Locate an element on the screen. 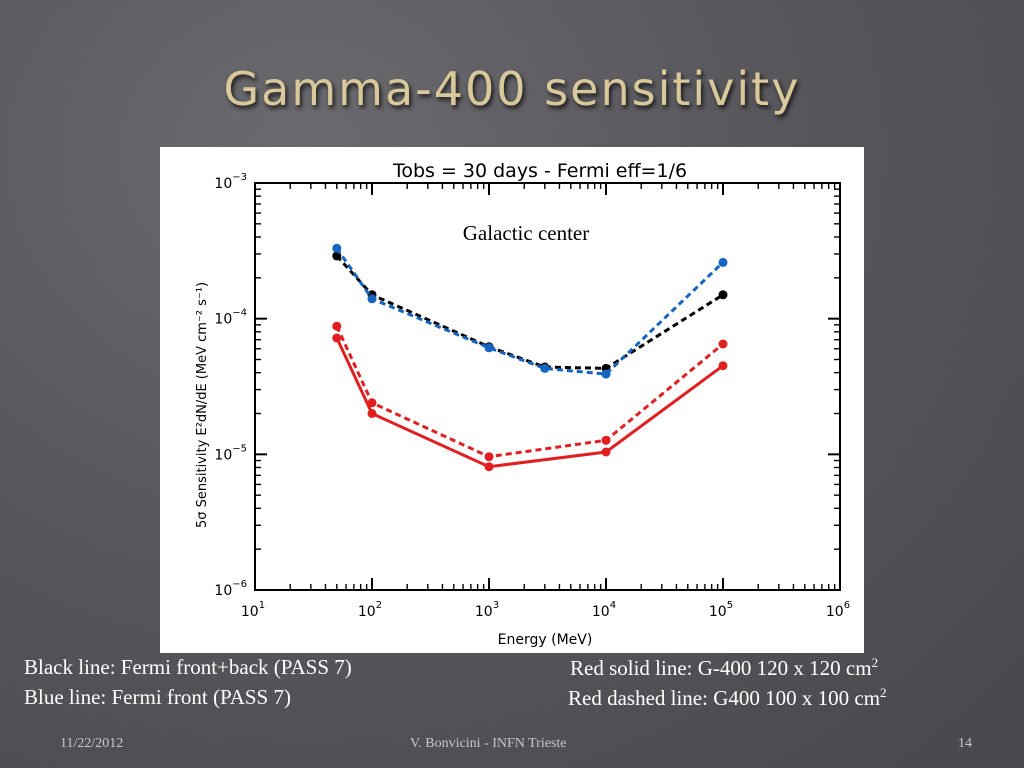  footer-page-number: 14 is located at coordinates (965, 743).